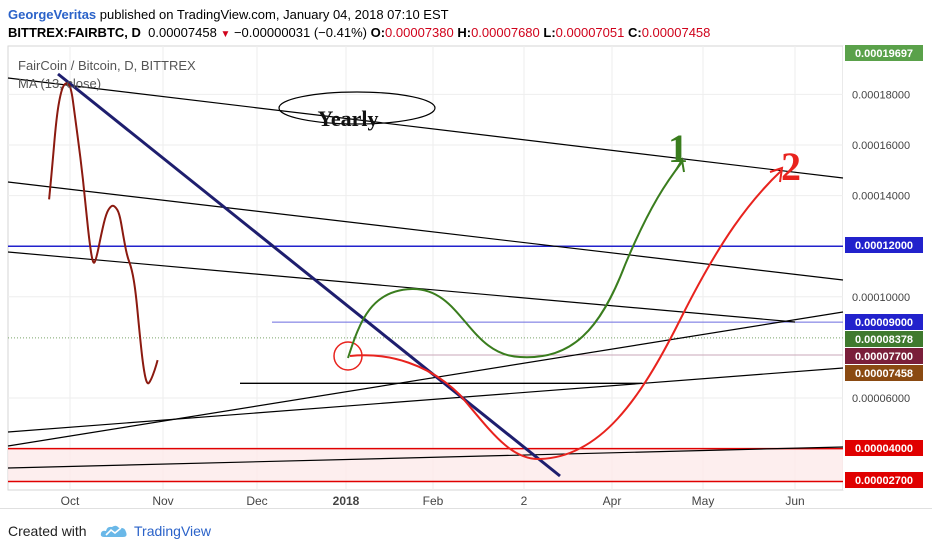  What do you see at coordinates (678, 148) in the screenshot?
I see `scenario-1-label: 1` at bounding box center [678, 148].